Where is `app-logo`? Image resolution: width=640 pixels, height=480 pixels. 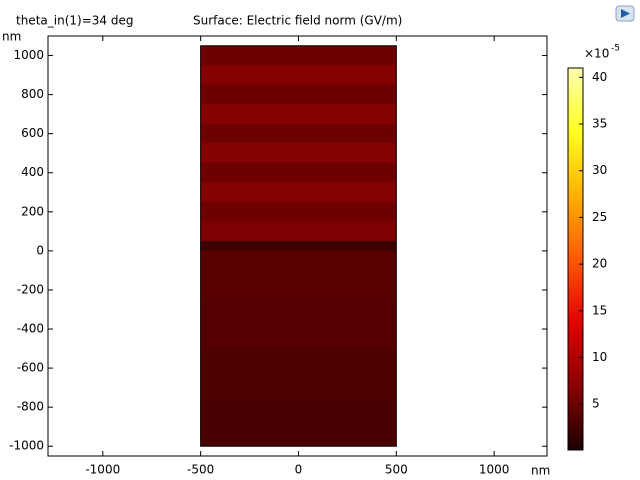
app-logo is located at coordinates (625, 13).